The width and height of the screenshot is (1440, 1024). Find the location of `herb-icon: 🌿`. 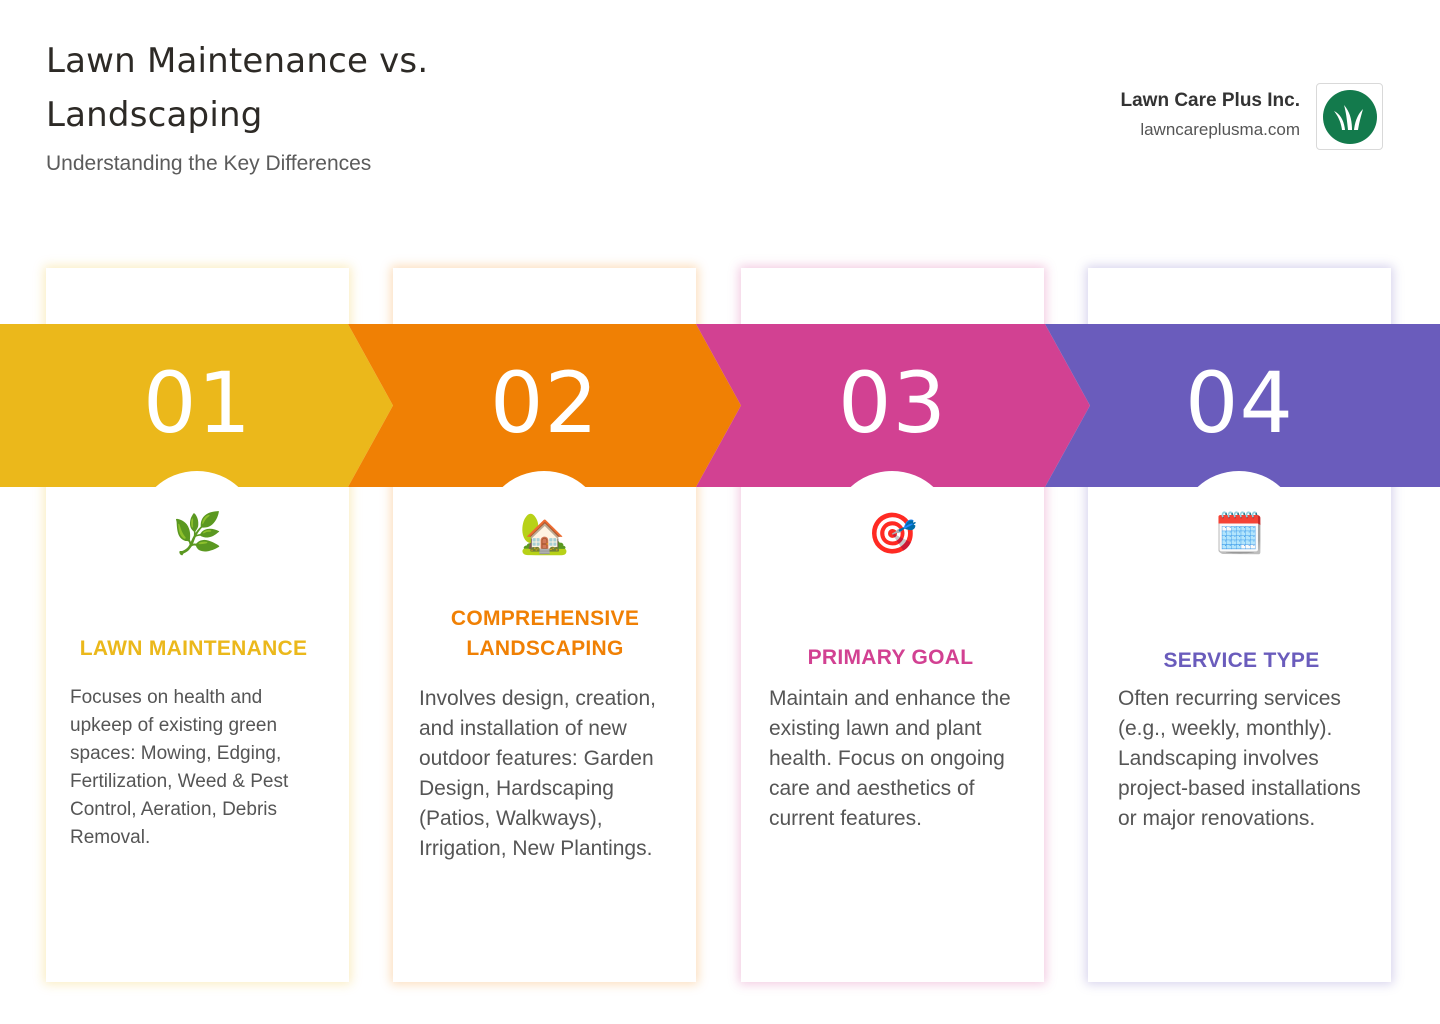

herb-icon: 🌿 is located at coordinates (197, 534).